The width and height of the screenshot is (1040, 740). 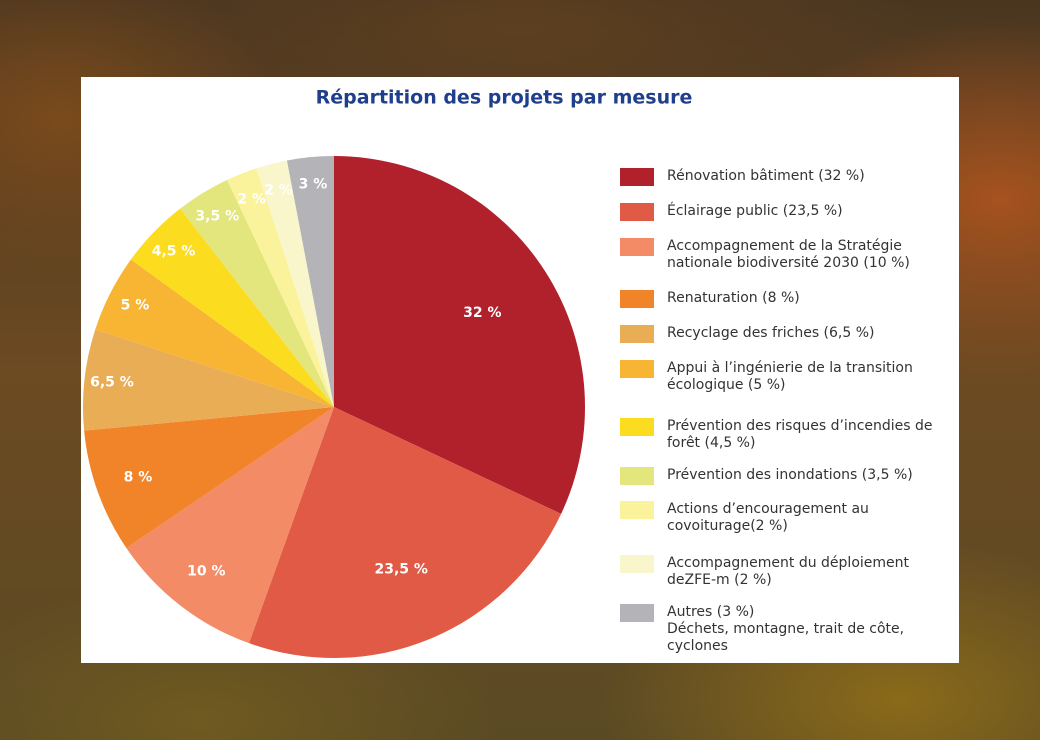 I want to click on slice-label: 4,5 %, so click(x=174, y=252).